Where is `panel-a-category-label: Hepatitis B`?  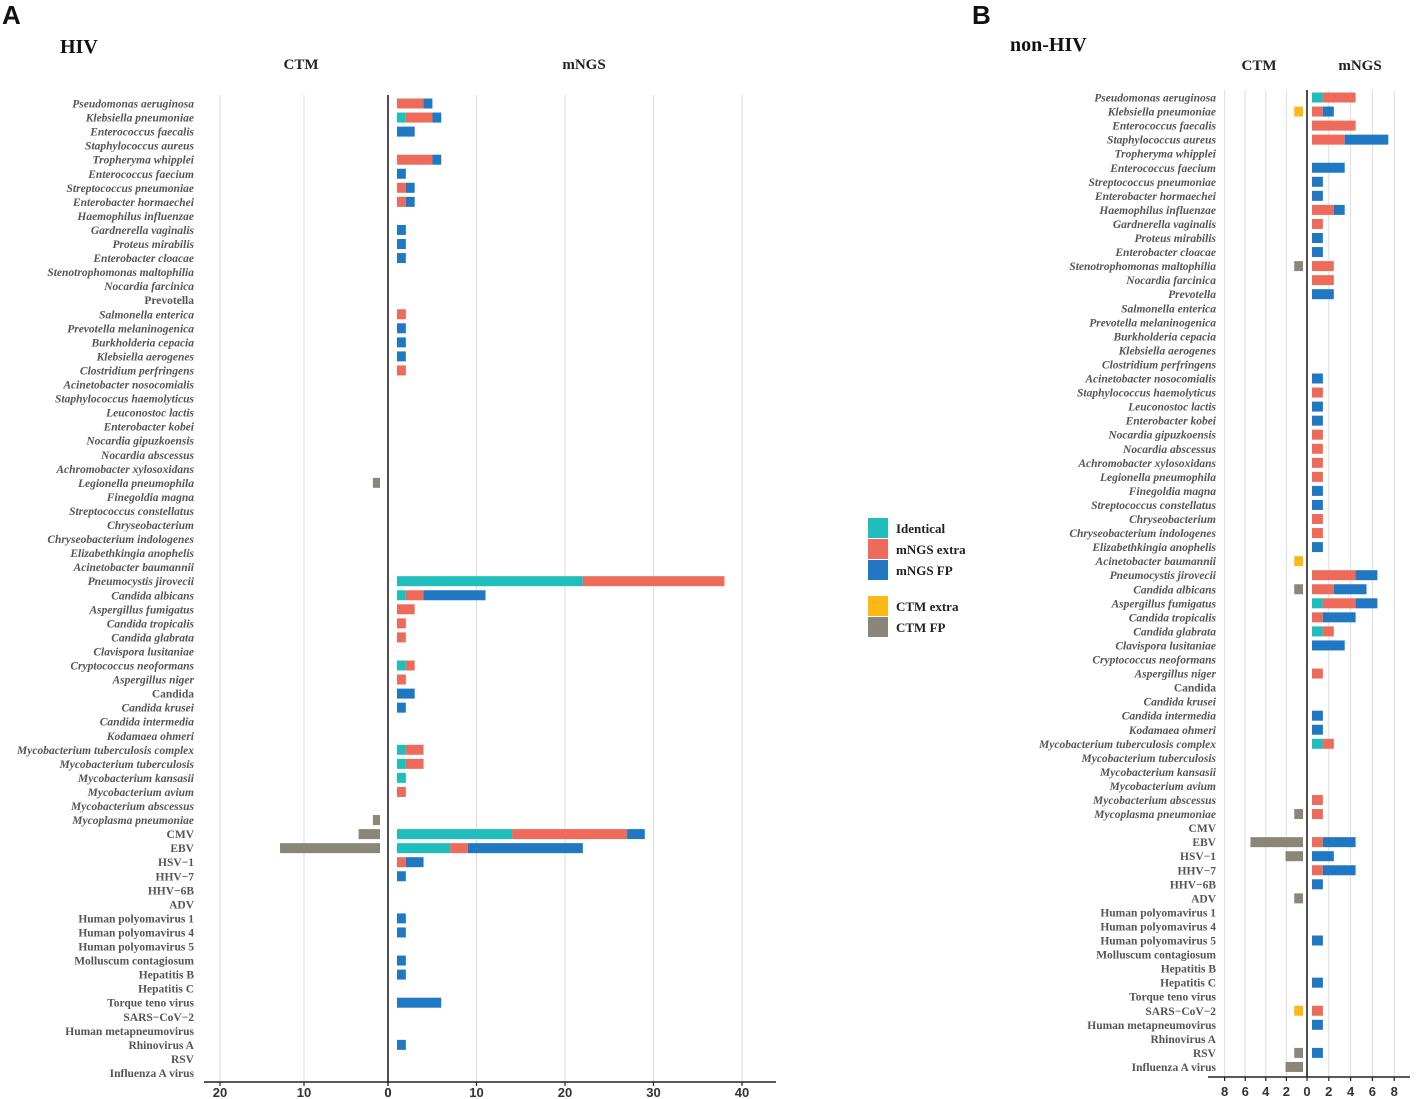
panel-a-category-label: Hepatitis B is located at coordinates (167, 976).